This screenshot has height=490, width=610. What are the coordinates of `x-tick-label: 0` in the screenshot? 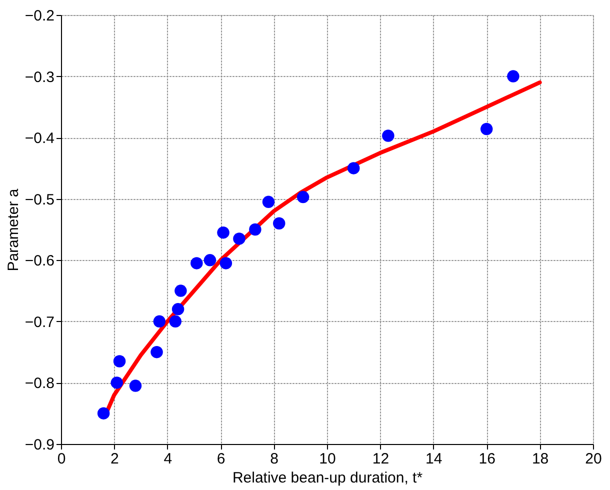 It's located at (61, 459).